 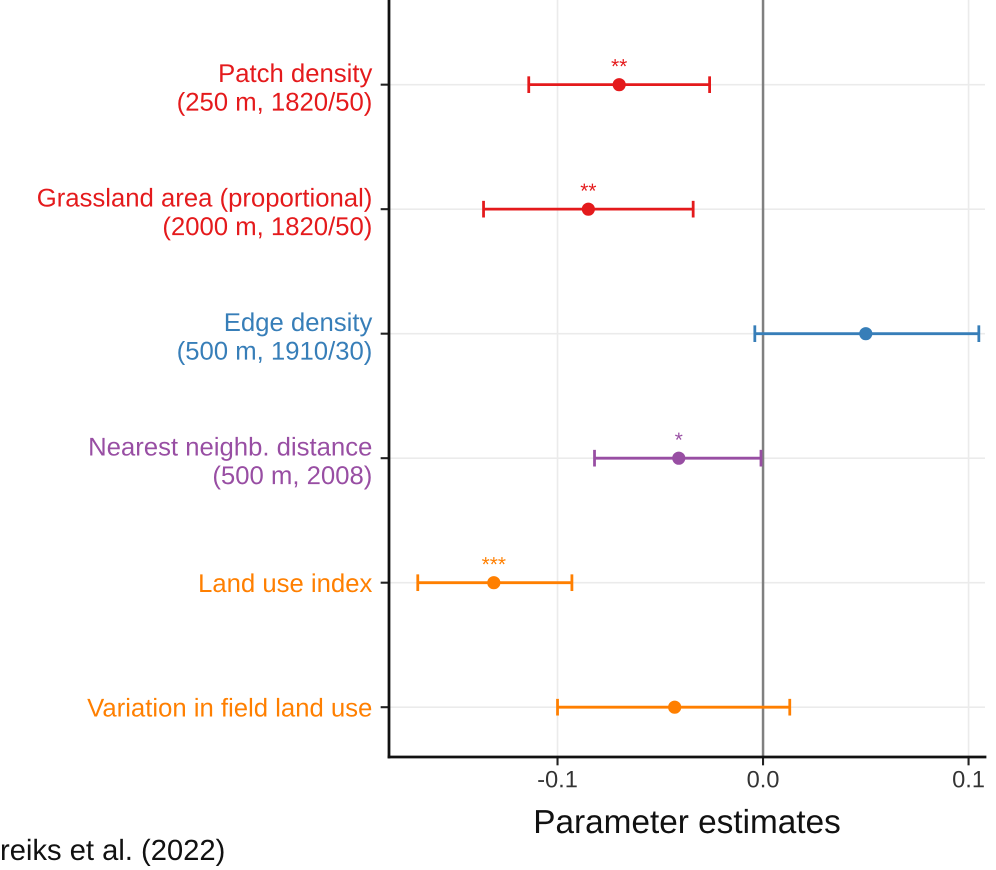 I want to click on y-tick-label: Grassland area (proportional) (2000 m, 1820/50), so click(x=204, y=214).